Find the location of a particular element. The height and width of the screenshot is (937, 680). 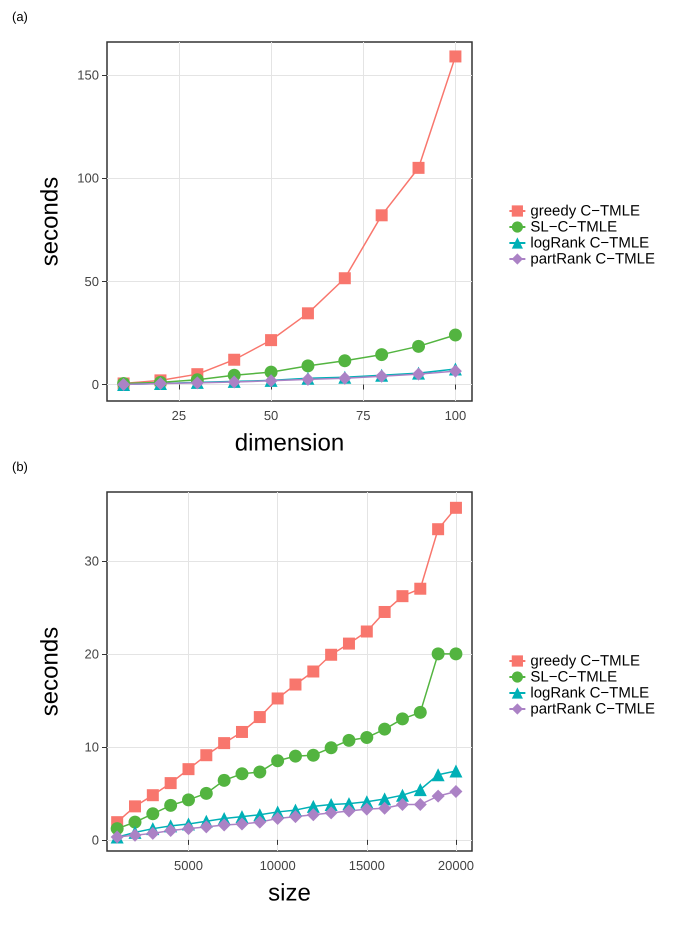

x-axis-title: dimension is located at coordinates (289, 443).